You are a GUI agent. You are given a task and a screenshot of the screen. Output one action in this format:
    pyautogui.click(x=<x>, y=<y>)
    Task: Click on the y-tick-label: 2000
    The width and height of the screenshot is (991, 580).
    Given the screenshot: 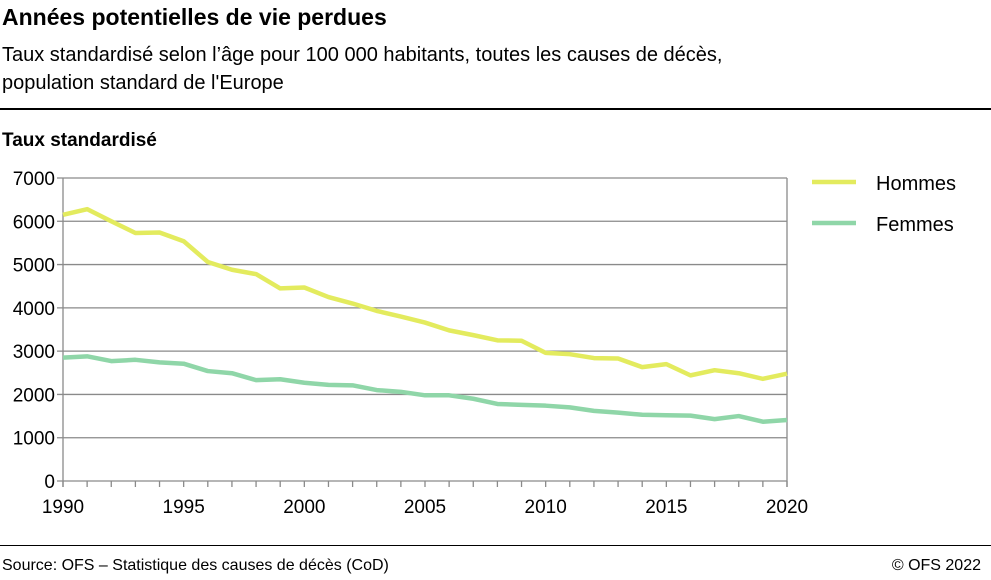 What is the action you would take?
    pyautogui.click(x=34, y=395)
    